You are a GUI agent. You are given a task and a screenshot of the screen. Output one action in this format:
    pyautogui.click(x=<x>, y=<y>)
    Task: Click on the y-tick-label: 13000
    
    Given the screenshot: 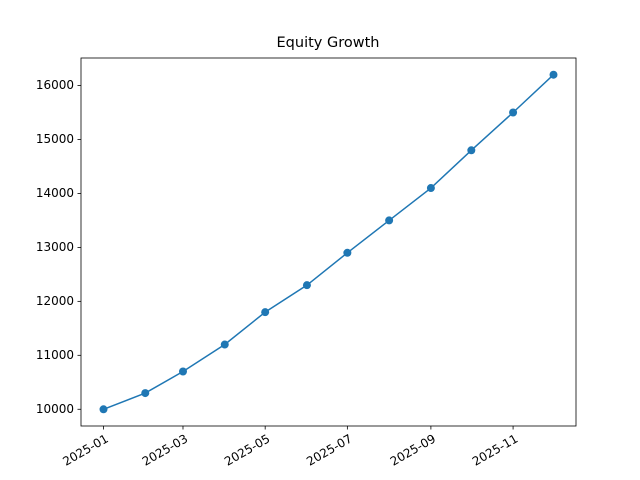 What is the action you would take?
    pyautogui.click(x=55, y=247)
    